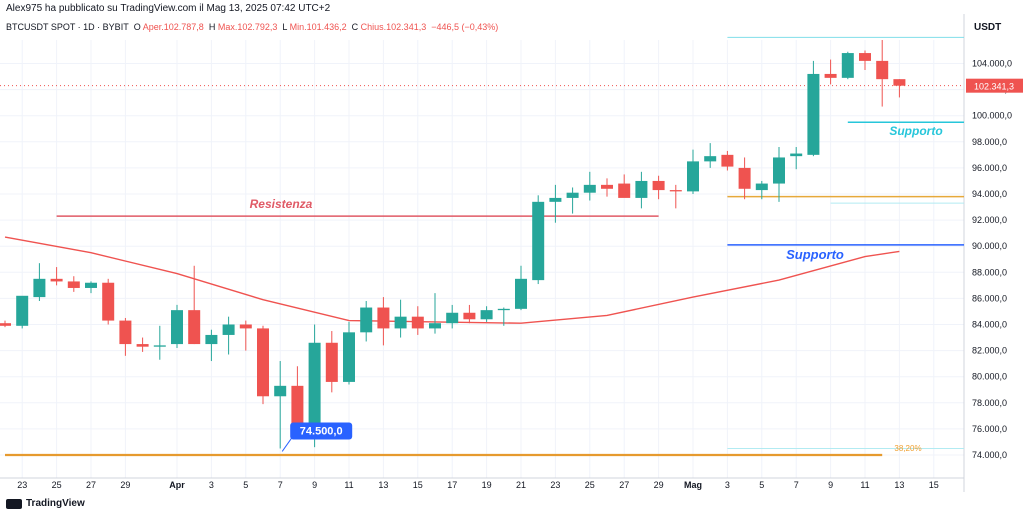 Image resolution: width=1024 pixels, height=516 pixels. I want to click on symbol-label: BTCUSDT SPOT · 1D · BYBIT, so click(67, 27).